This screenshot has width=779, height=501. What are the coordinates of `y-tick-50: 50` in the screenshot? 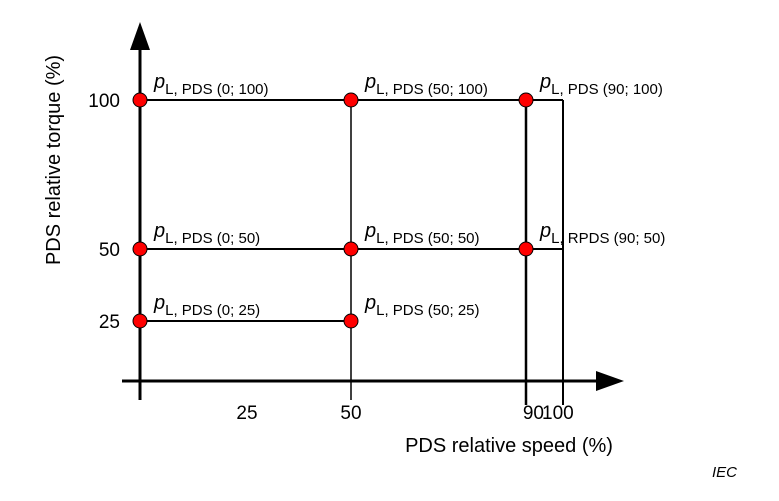 It's located at (109, 250).